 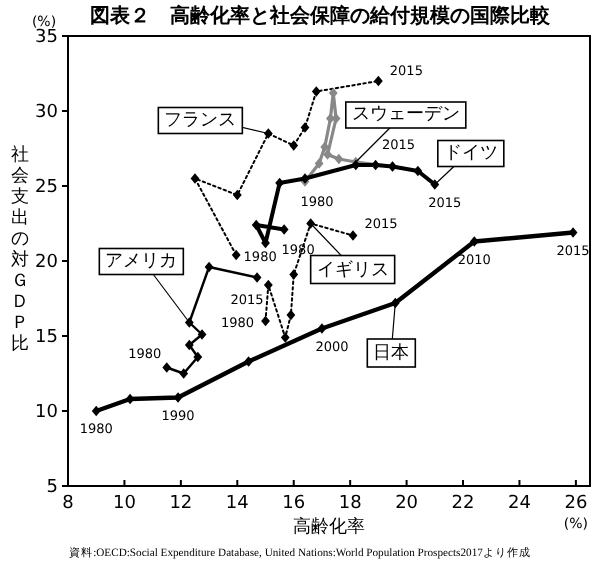 I want to click on x-axis-title: 高齢化率, so click(x=329, y=527).